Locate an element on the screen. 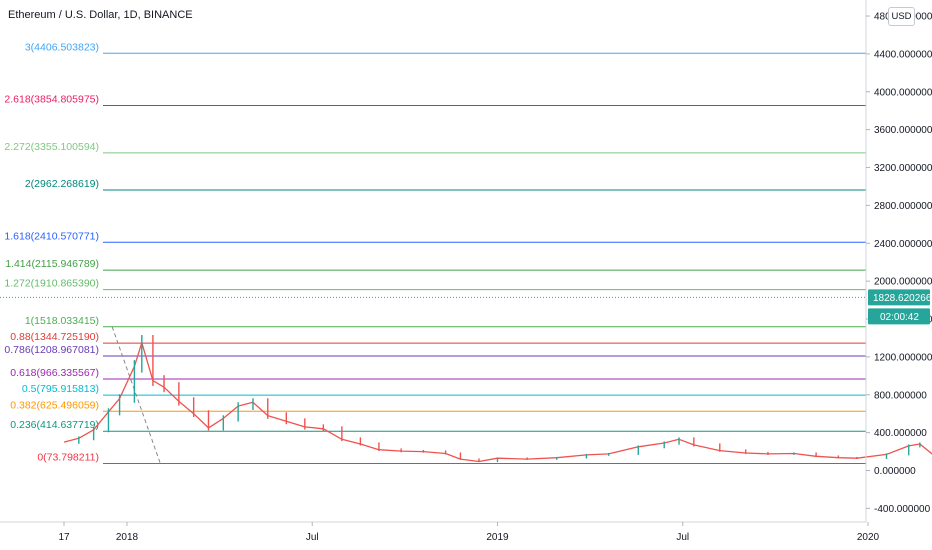 Image resolution: width=932 pixels, height=550 pixels. fib-level-label: 0.5(795.915813) is located at coordinates (60, 389).